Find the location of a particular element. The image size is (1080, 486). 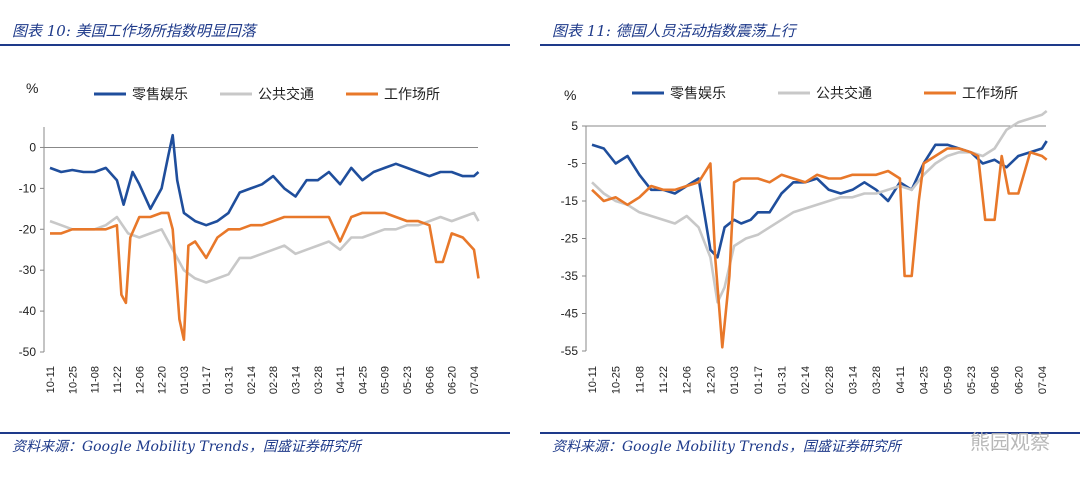

y-tick-label: -10 is located at coordinates (28, 188).